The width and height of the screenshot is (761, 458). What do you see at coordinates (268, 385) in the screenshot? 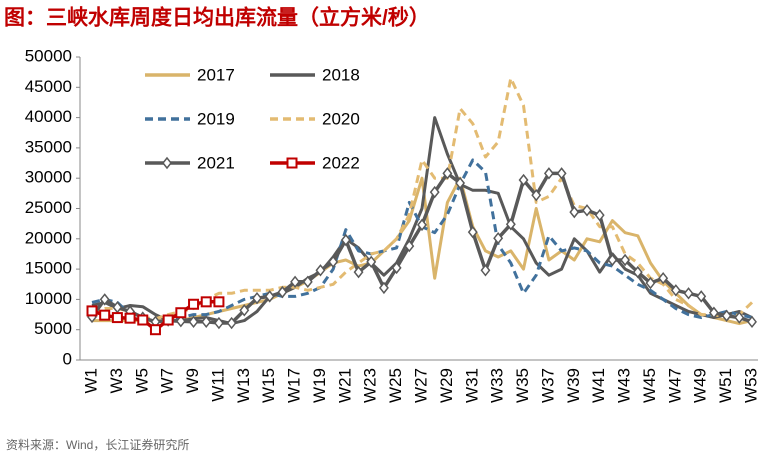
I see `x-tick-label: W15` at bounding box center [268, 385].